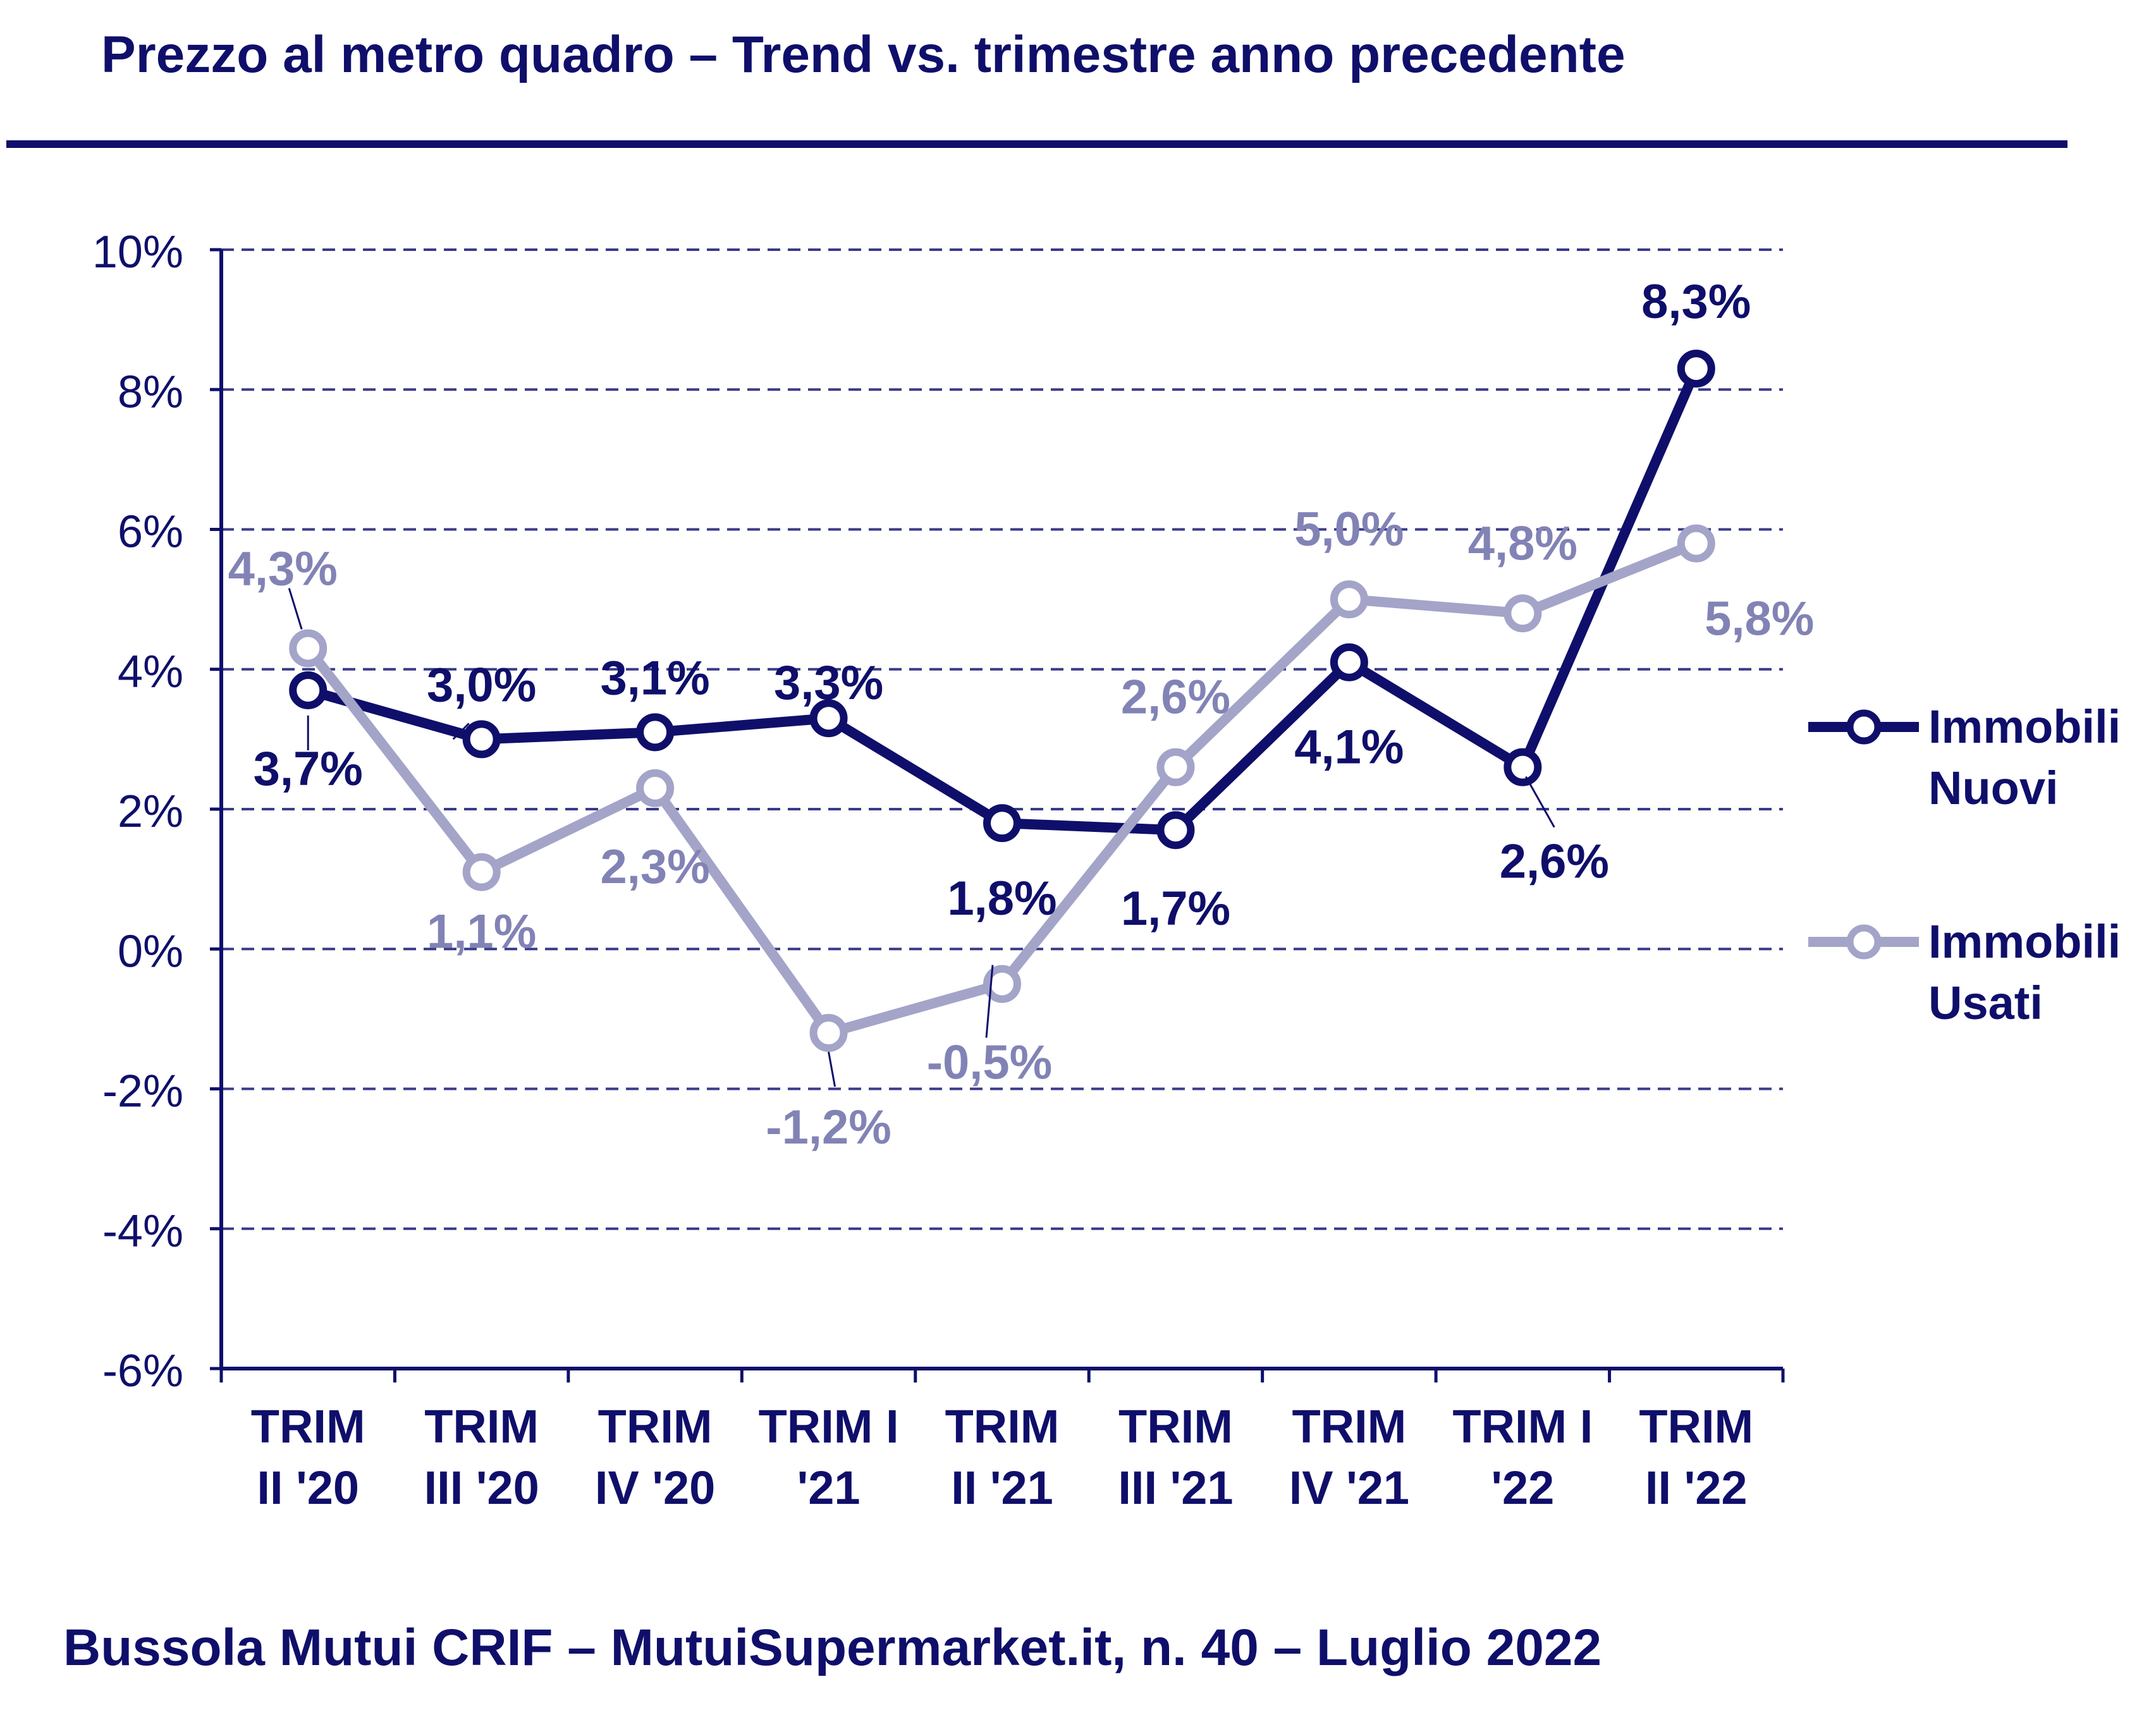 Image resolution: width=2156 pixels, height=1727 pixels. I want to click on data-label: 5,0%, so click(1349, 529).